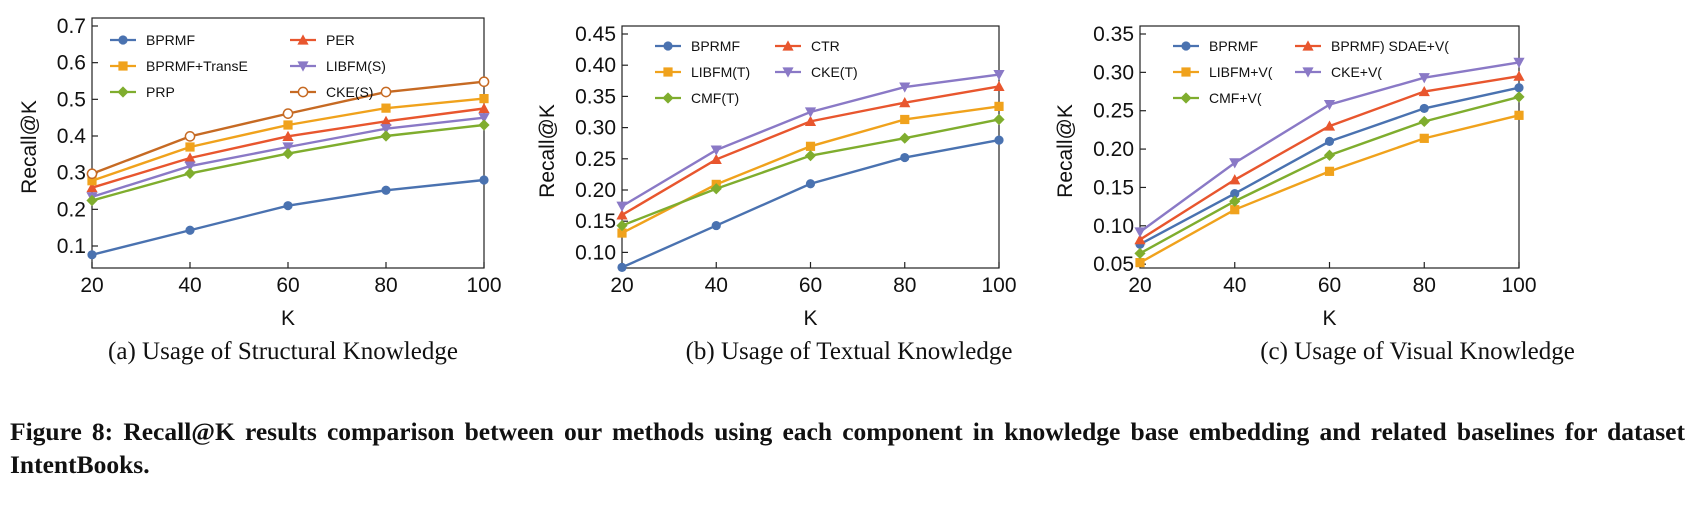 The width and height of the screenshot is (1703, 521). I want to click on y-tick-label: 0.6, so click(71, 63).